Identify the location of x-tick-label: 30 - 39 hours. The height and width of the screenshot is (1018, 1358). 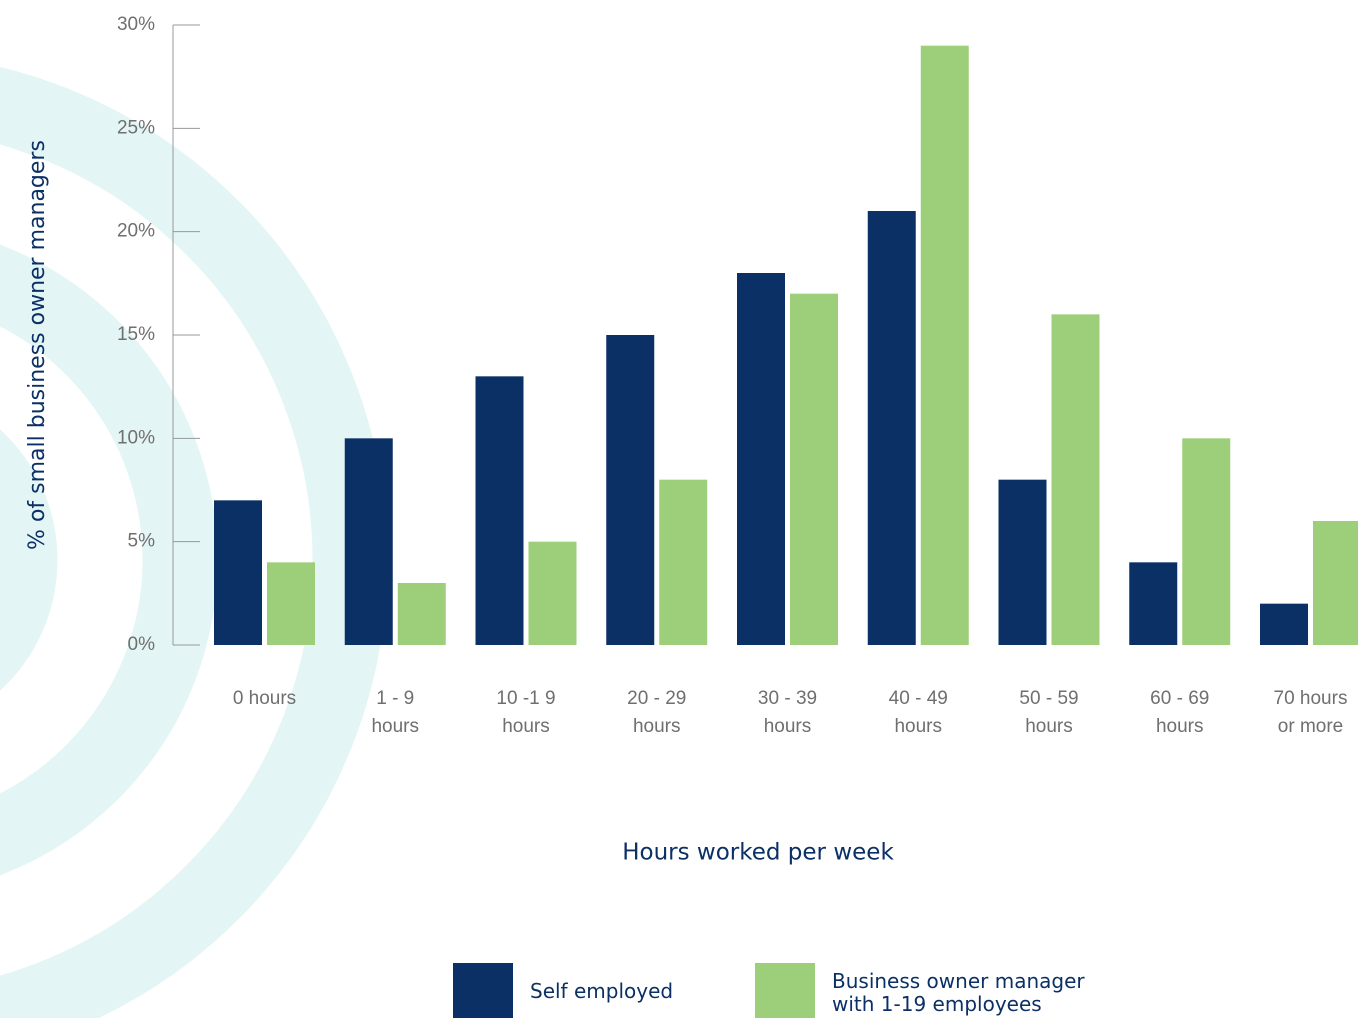
(787, 712).